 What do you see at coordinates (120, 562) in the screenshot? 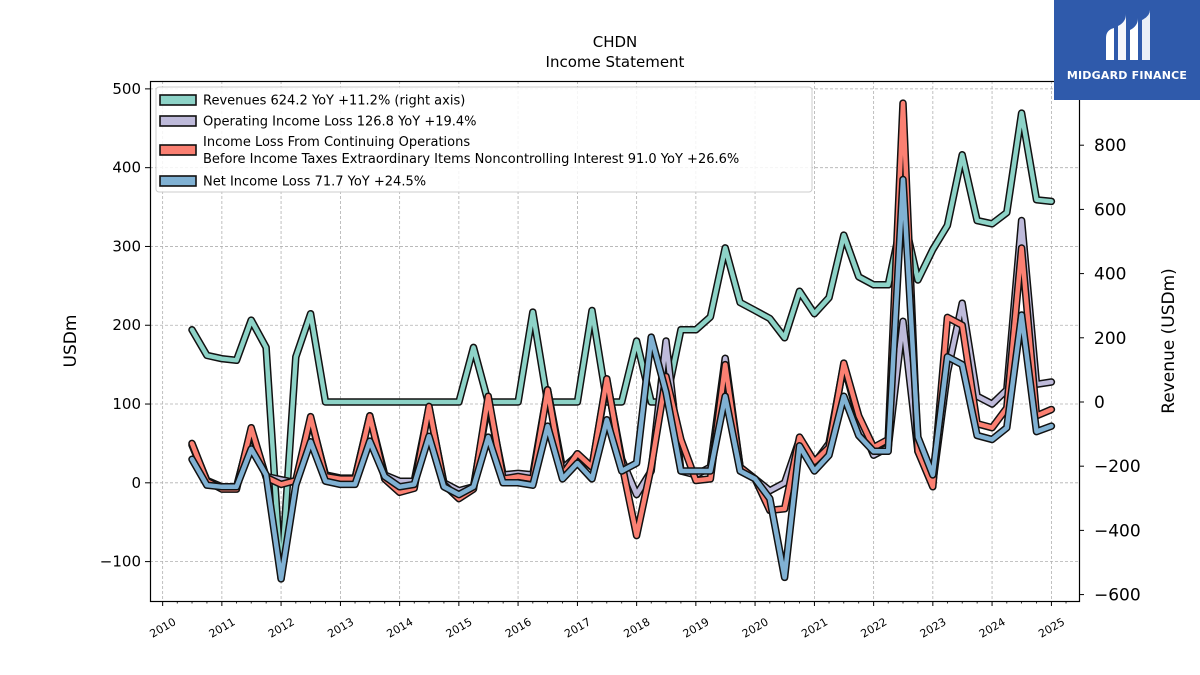
I see `y-tick-label: −100` at bounding box center [120, 562].